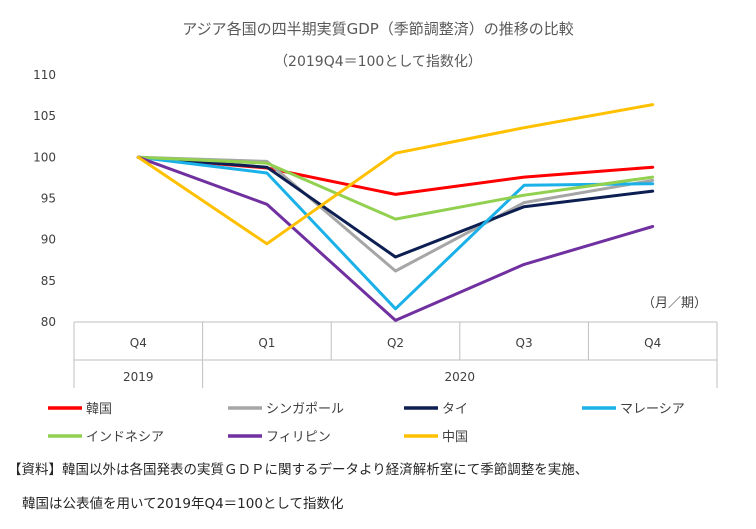 This screenshot has width=756, height=529. What do you see at coordinates (44, 116) in the screenshot?
I see `y-tick-label: 105` at bounding box center [44, 116].